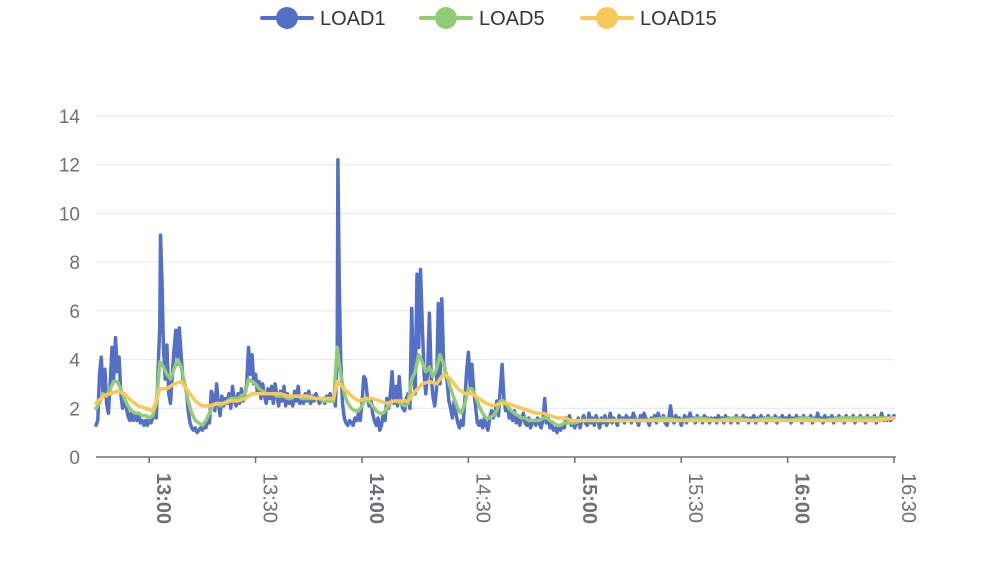 This screenshot has height=568, width=996. Describe the element at coordinates (695, 498) in the screenshot. I see `x-tick-label: 15:30` at that location.